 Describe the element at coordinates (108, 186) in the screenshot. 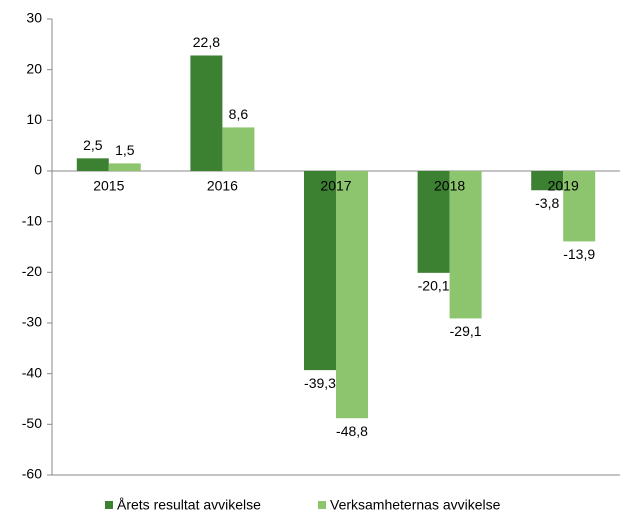

I see `x-tick-label: 2015` at that location.